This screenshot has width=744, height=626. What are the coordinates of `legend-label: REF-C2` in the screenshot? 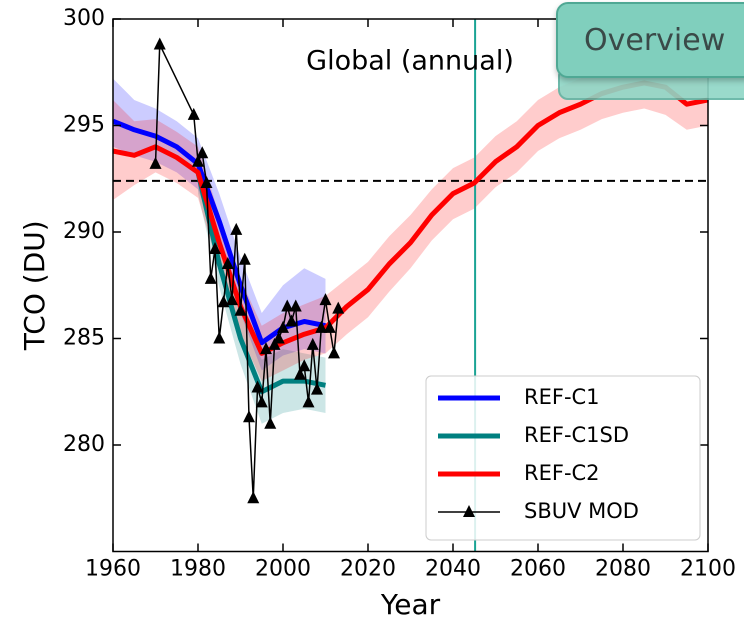 It's located at (562, 473).